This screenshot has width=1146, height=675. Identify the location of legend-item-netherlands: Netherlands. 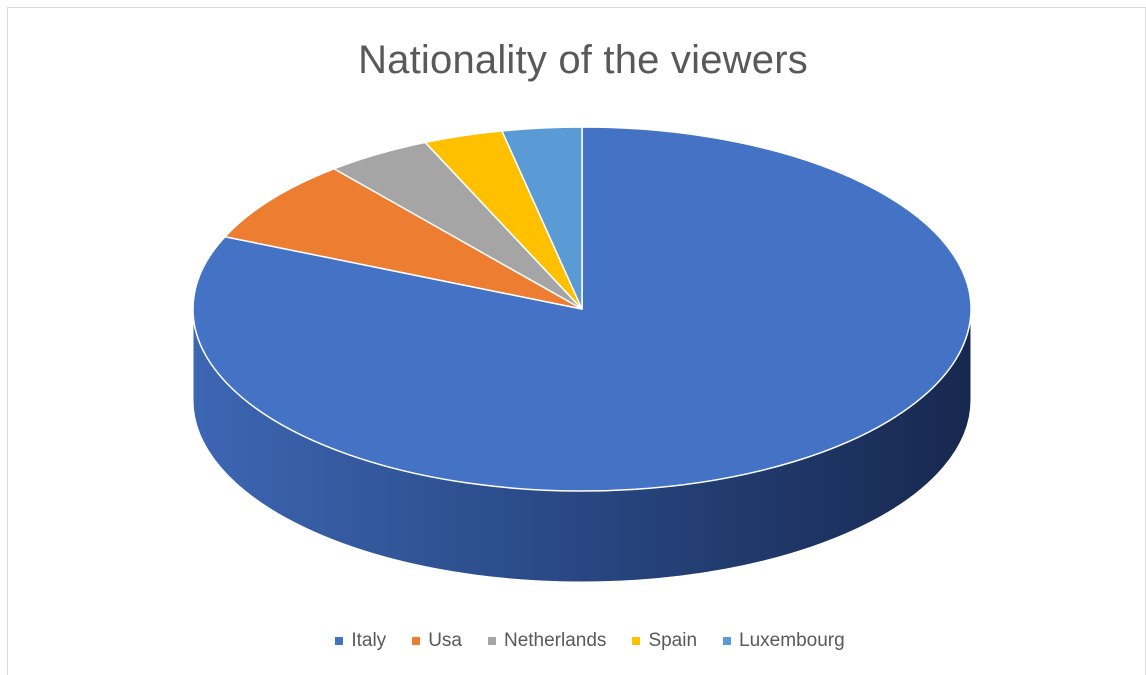
(547, 641).